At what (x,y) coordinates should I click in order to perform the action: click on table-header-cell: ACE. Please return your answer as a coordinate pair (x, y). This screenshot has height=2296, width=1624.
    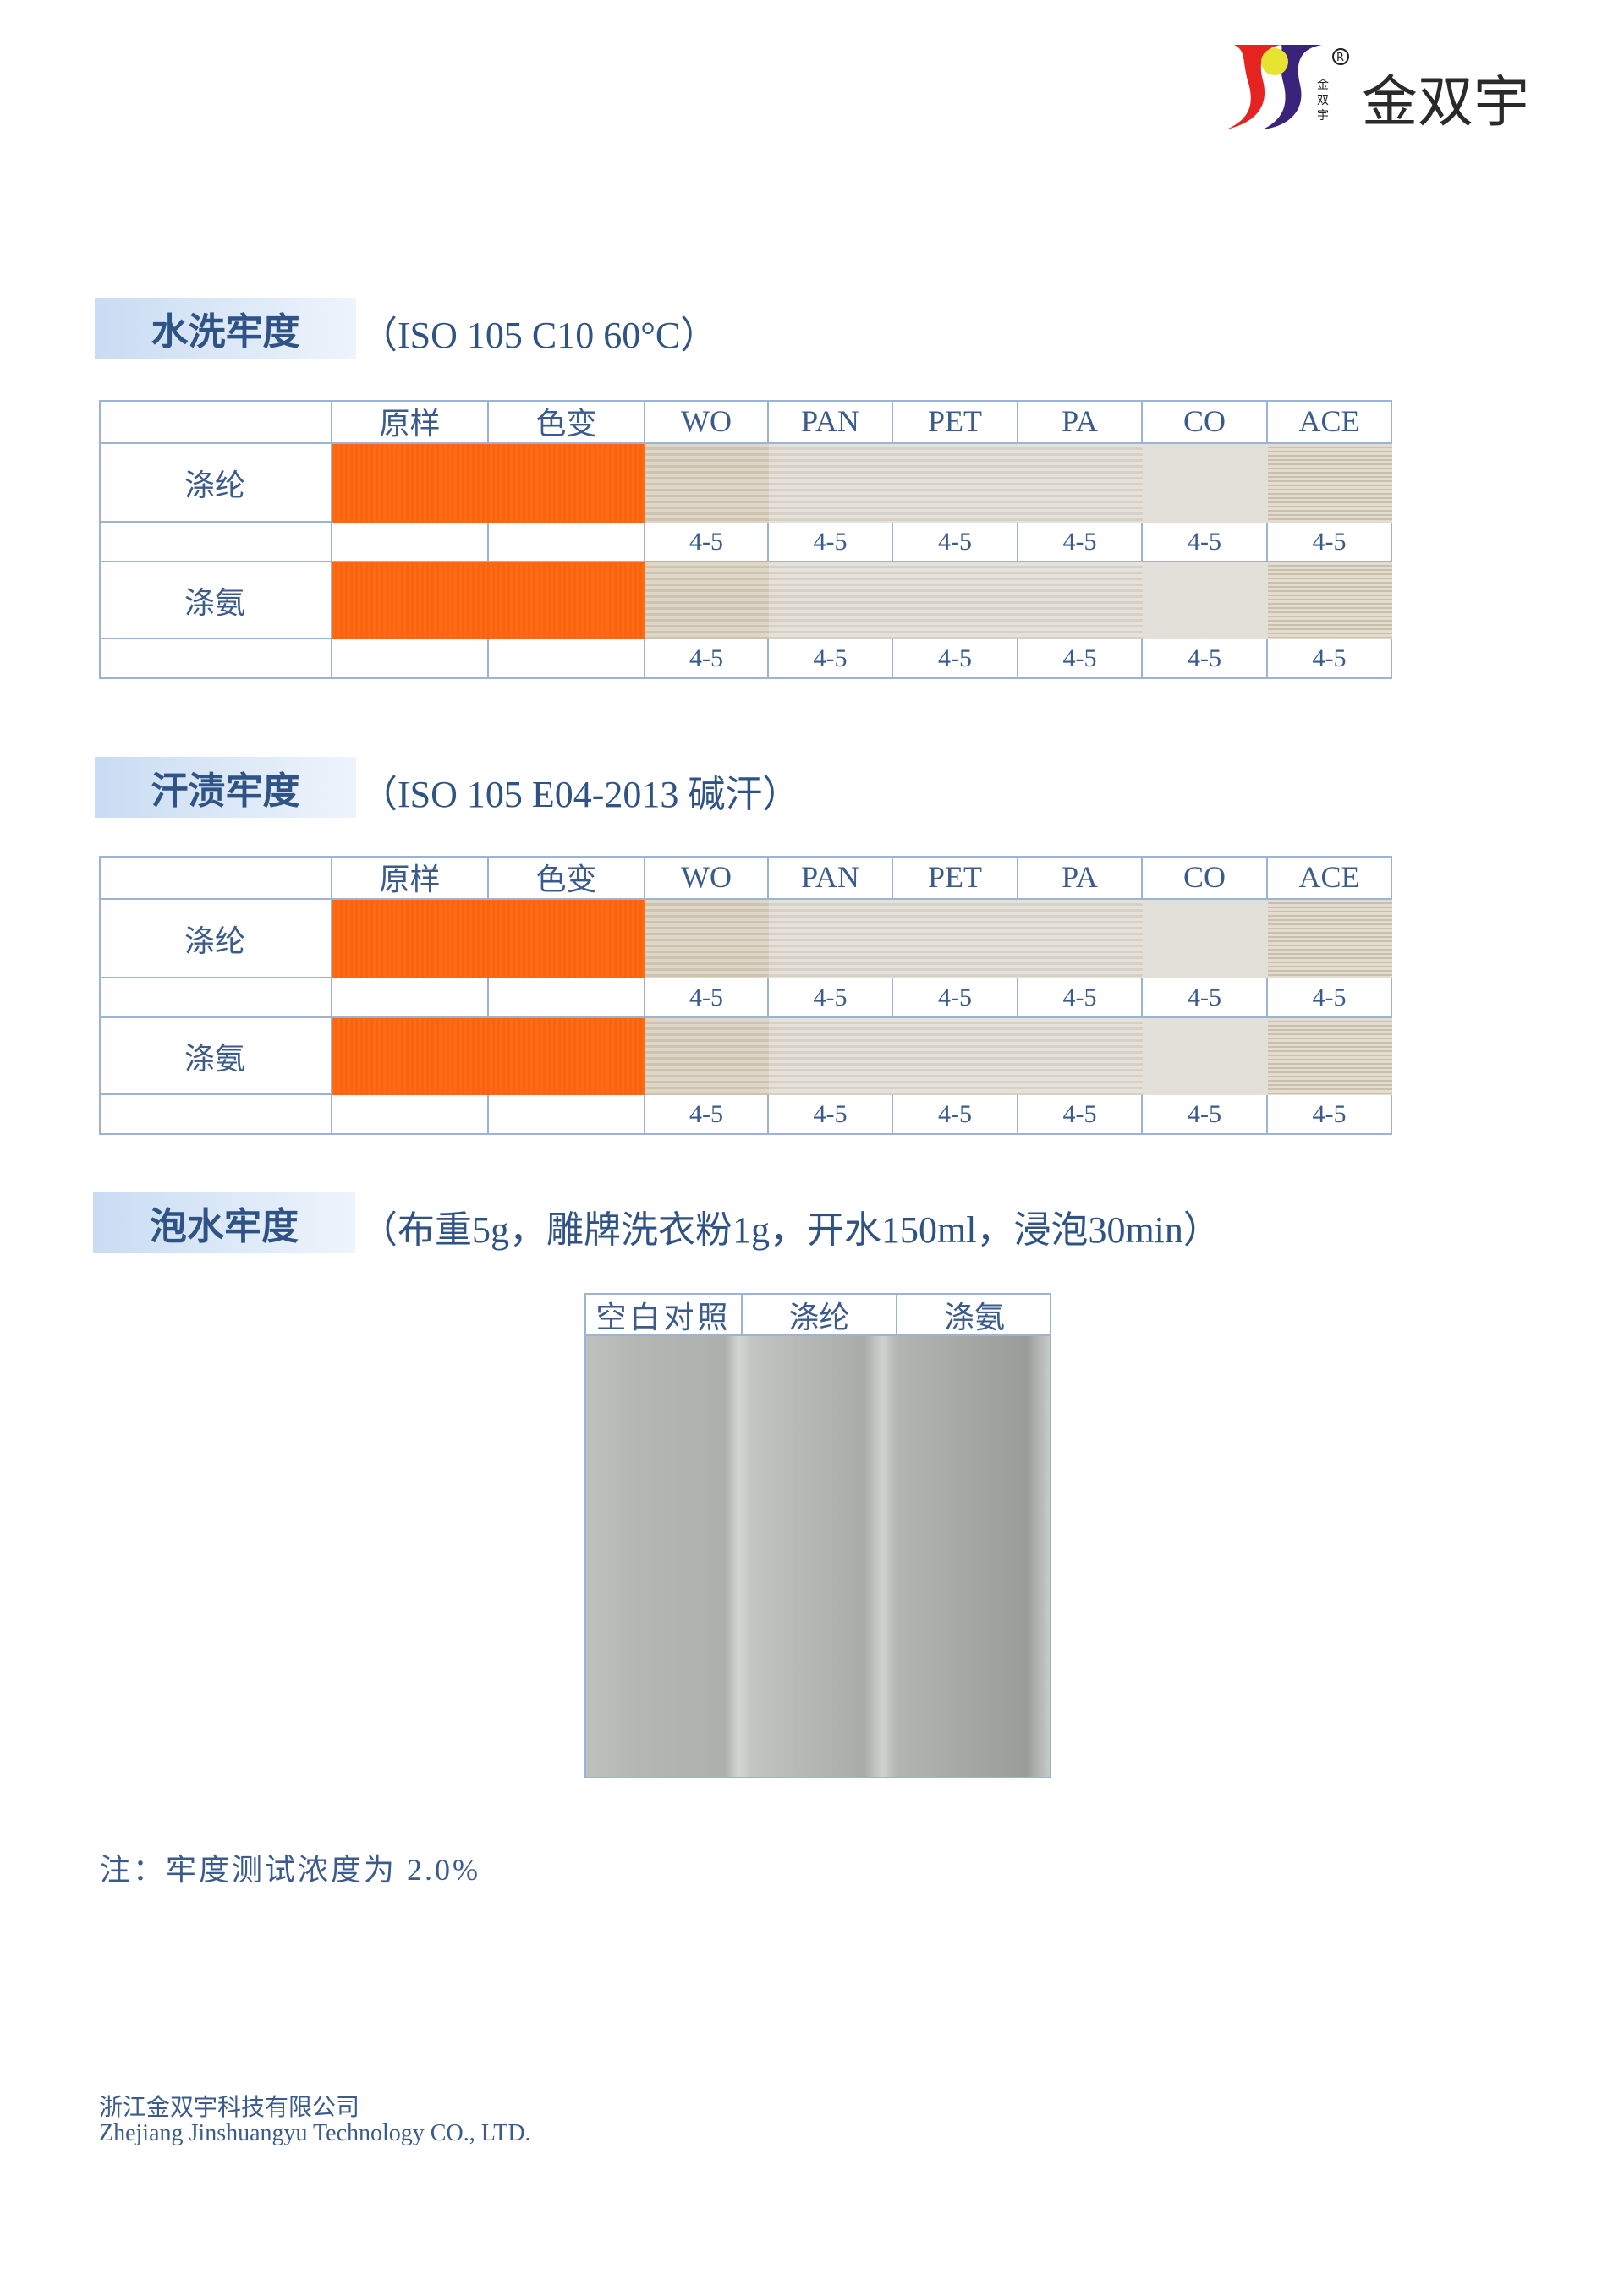
    Looking at the image, I should click on (1330, 422).